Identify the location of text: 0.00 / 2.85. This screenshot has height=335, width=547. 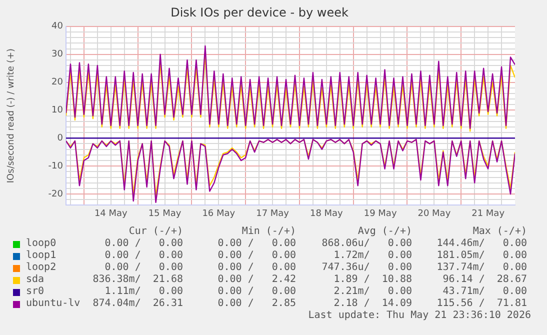
(257, 304).